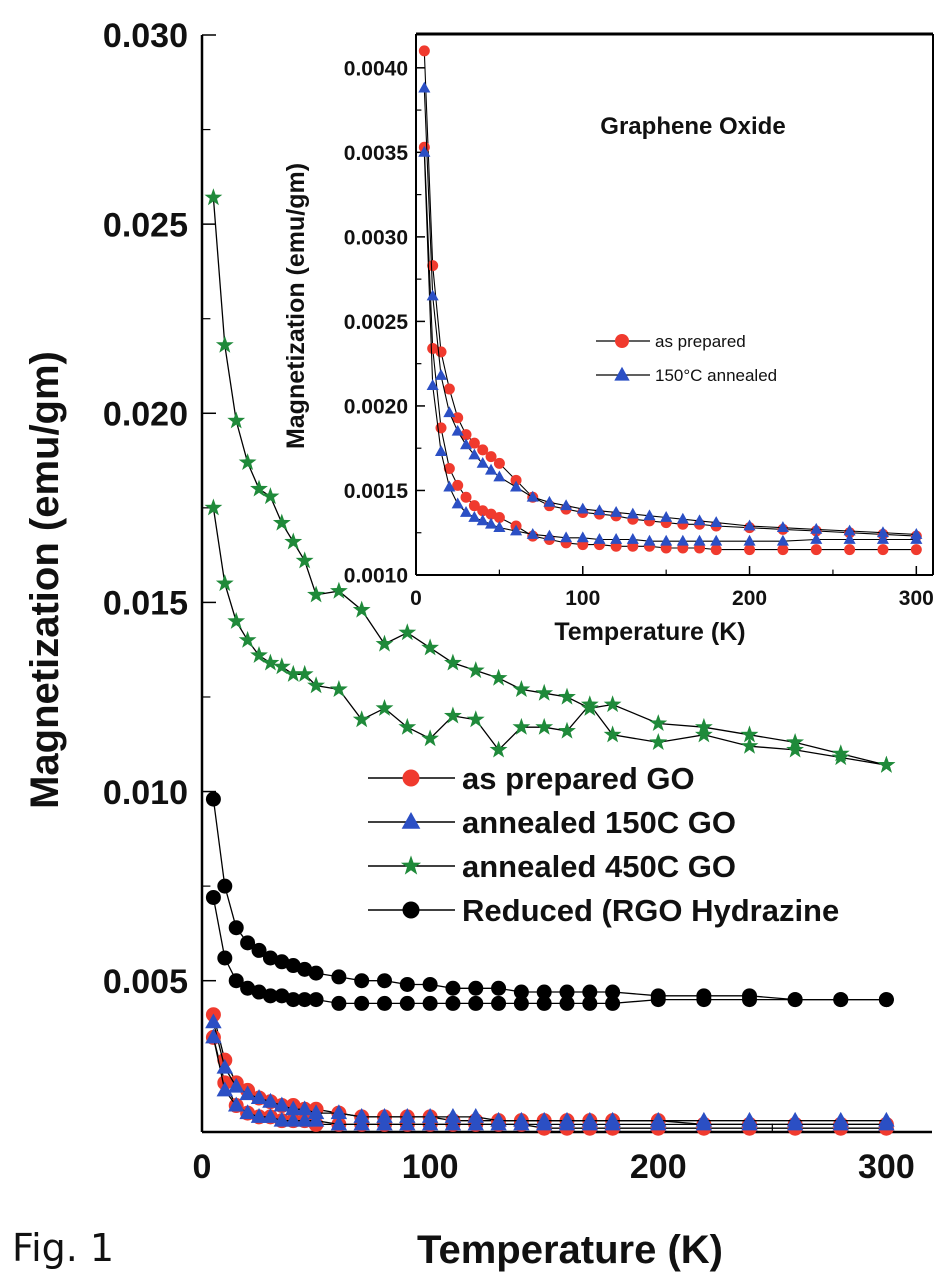  I want to click on x-tick-label: 300, so click(886, 1167).